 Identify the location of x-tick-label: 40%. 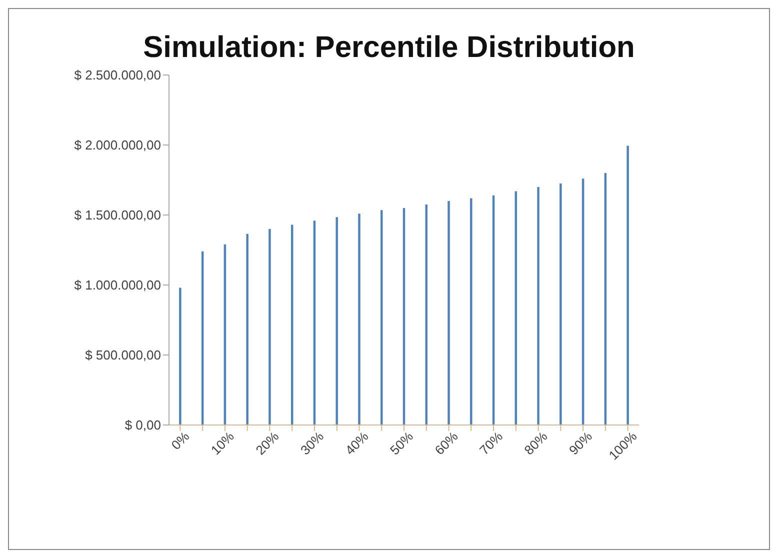
(357, 443).